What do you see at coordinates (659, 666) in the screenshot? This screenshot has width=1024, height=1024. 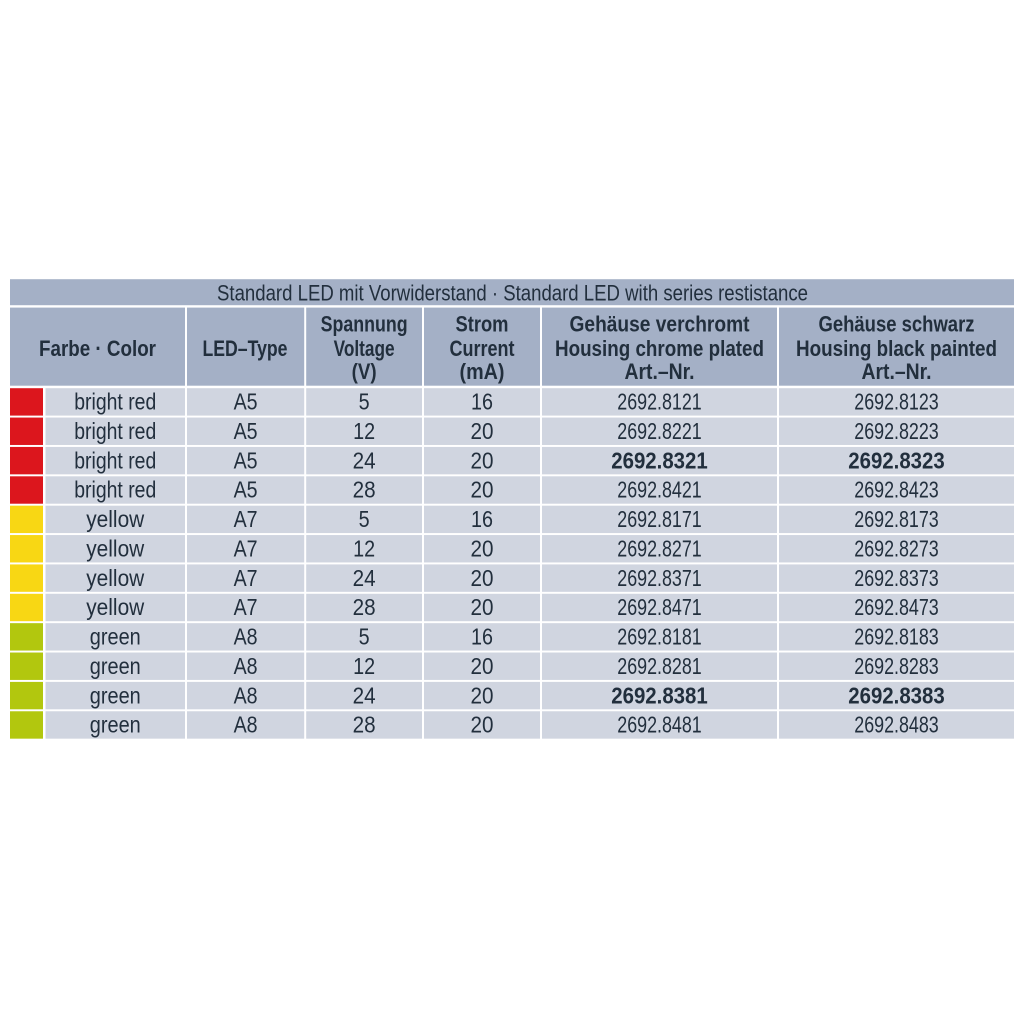 I see `svg-text: 2692.8281` at bounding box center [659, 666].